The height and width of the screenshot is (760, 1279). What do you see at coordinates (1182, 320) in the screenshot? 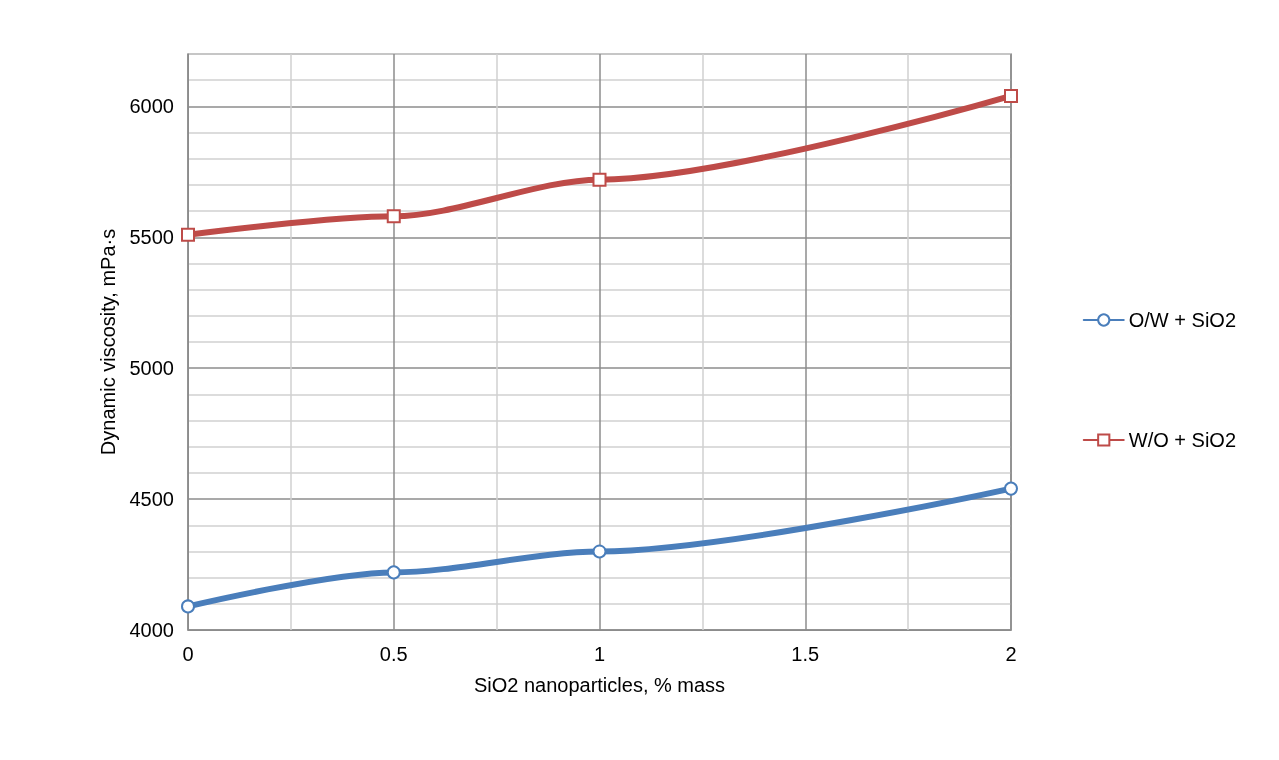
I see `legend-label: O/W + SiO2` at bounding box center [1182, 320].